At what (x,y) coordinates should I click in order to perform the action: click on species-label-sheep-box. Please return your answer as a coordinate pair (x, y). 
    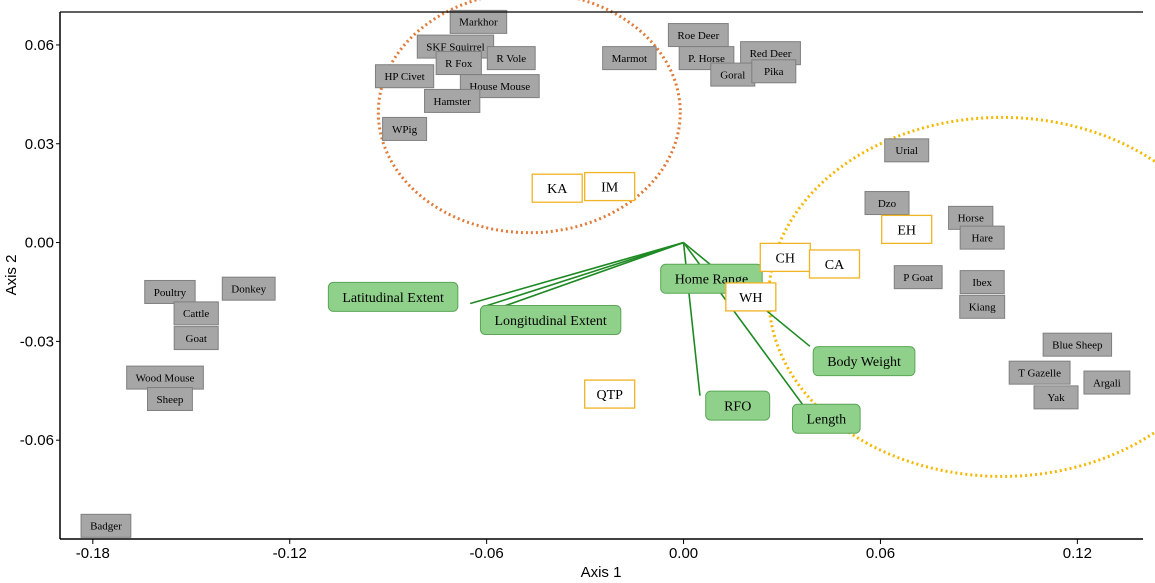
    Looking at the image, I should click on (169, 399).